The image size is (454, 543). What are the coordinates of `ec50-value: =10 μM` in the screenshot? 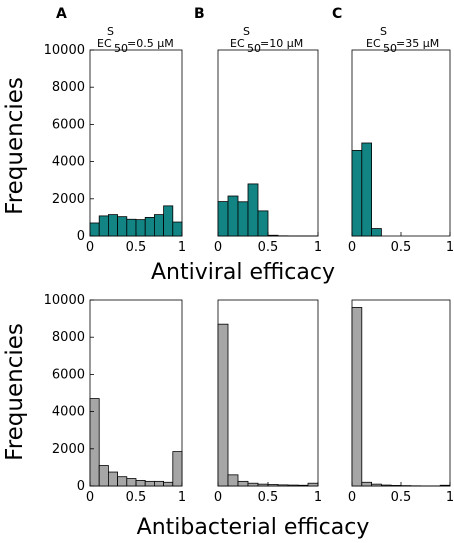 It's located at (281, 43).